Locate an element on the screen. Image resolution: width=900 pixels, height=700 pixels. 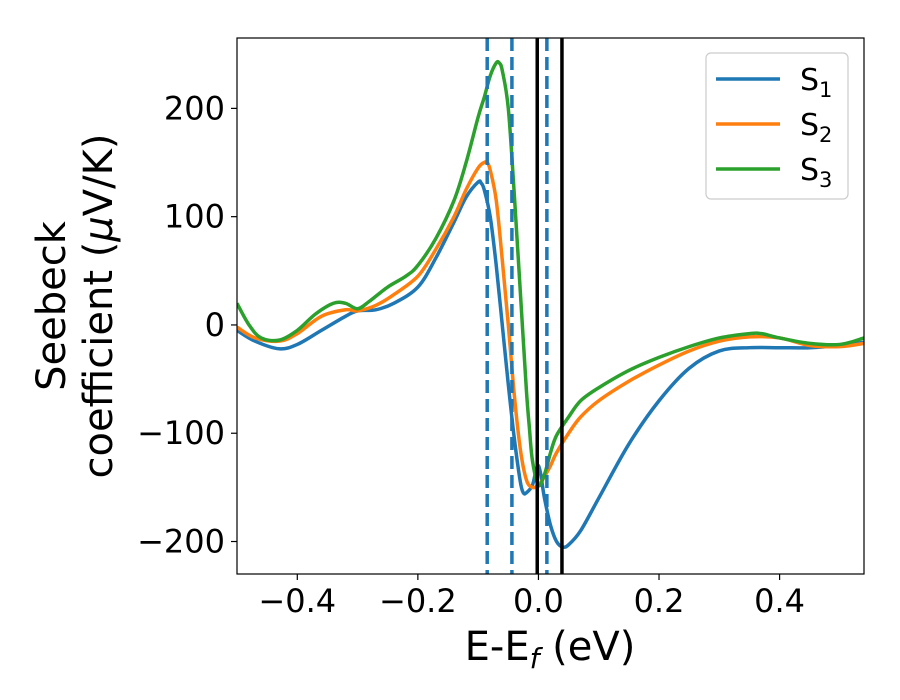
y-axis-title-mu: μ is located at coordinates (99, 229).